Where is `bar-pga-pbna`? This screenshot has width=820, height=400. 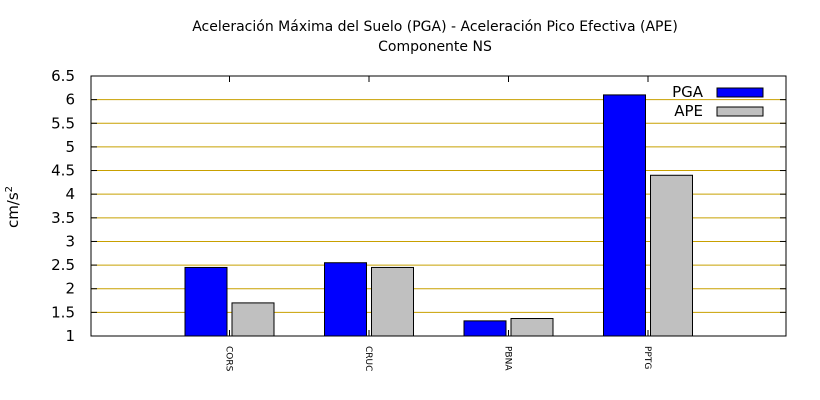 bar-pga-pbna is located at coordinates (485, 328).